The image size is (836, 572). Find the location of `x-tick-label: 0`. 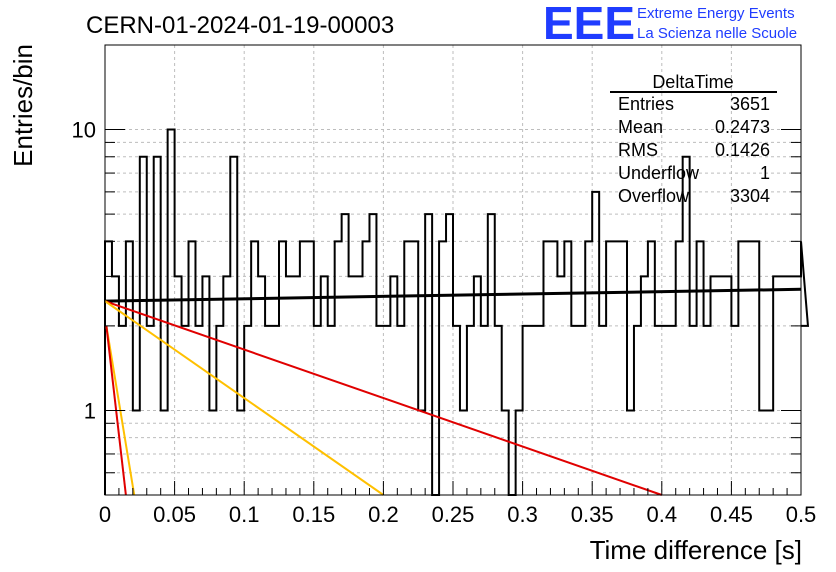

x-tick-label: 0 is located at coordinates (105, 514).